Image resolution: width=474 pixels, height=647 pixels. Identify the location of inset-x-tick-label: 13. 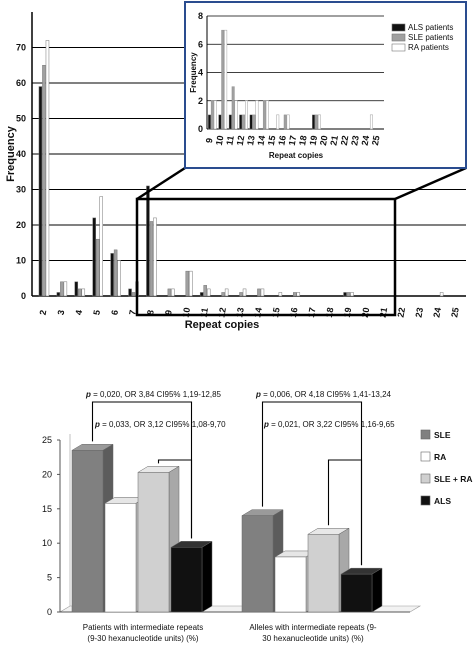
(251, 141).